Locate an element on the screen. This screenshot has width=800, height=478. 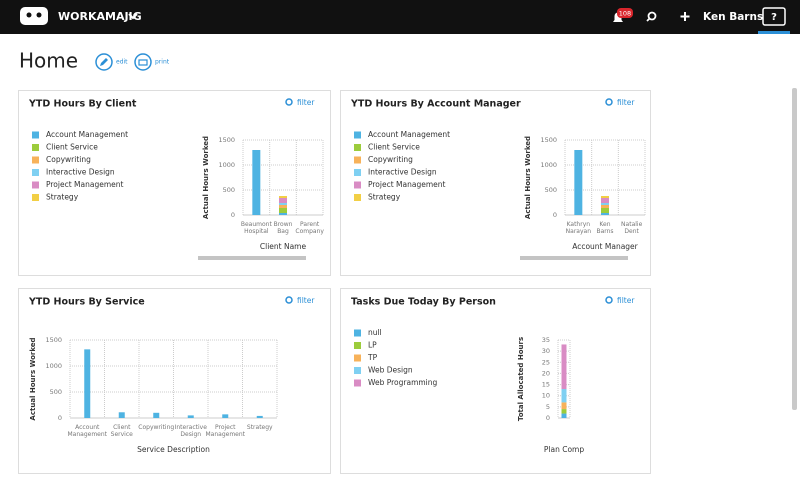
scrollbar is located at coordinates (794, 249).